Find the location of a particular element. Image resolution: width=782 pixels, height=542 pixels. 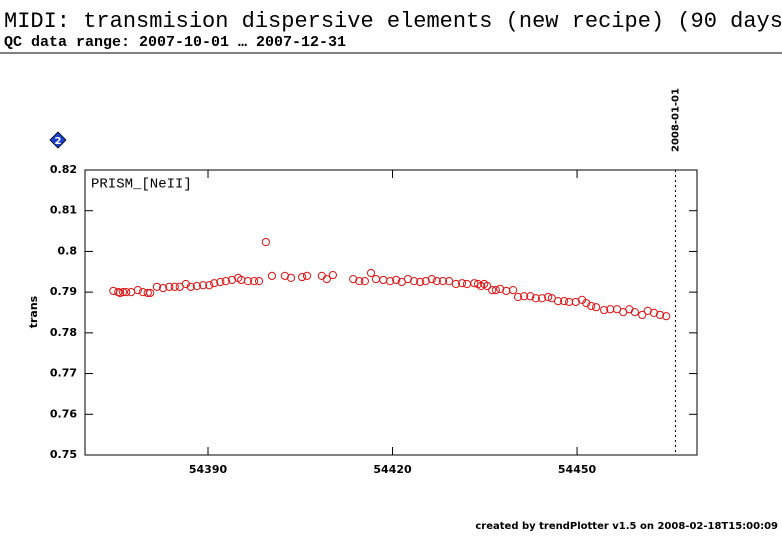

y-tick-label: 0.79 is located at coordinates (63, 291).